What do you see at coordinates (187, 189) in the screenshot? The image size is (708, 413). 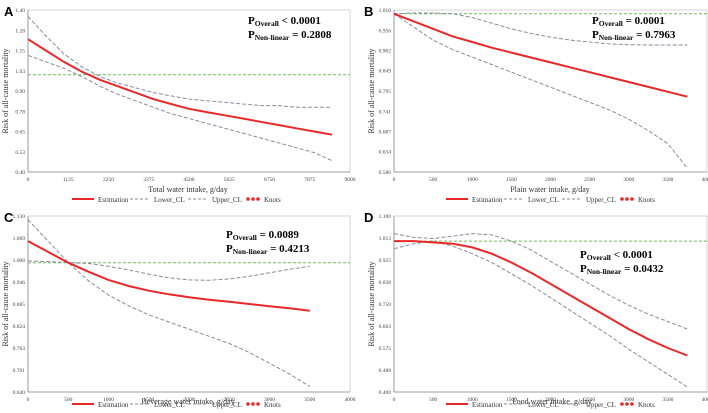 I see `x-axis-label: Total water intake, g/day` at bounding box center [187, 189].